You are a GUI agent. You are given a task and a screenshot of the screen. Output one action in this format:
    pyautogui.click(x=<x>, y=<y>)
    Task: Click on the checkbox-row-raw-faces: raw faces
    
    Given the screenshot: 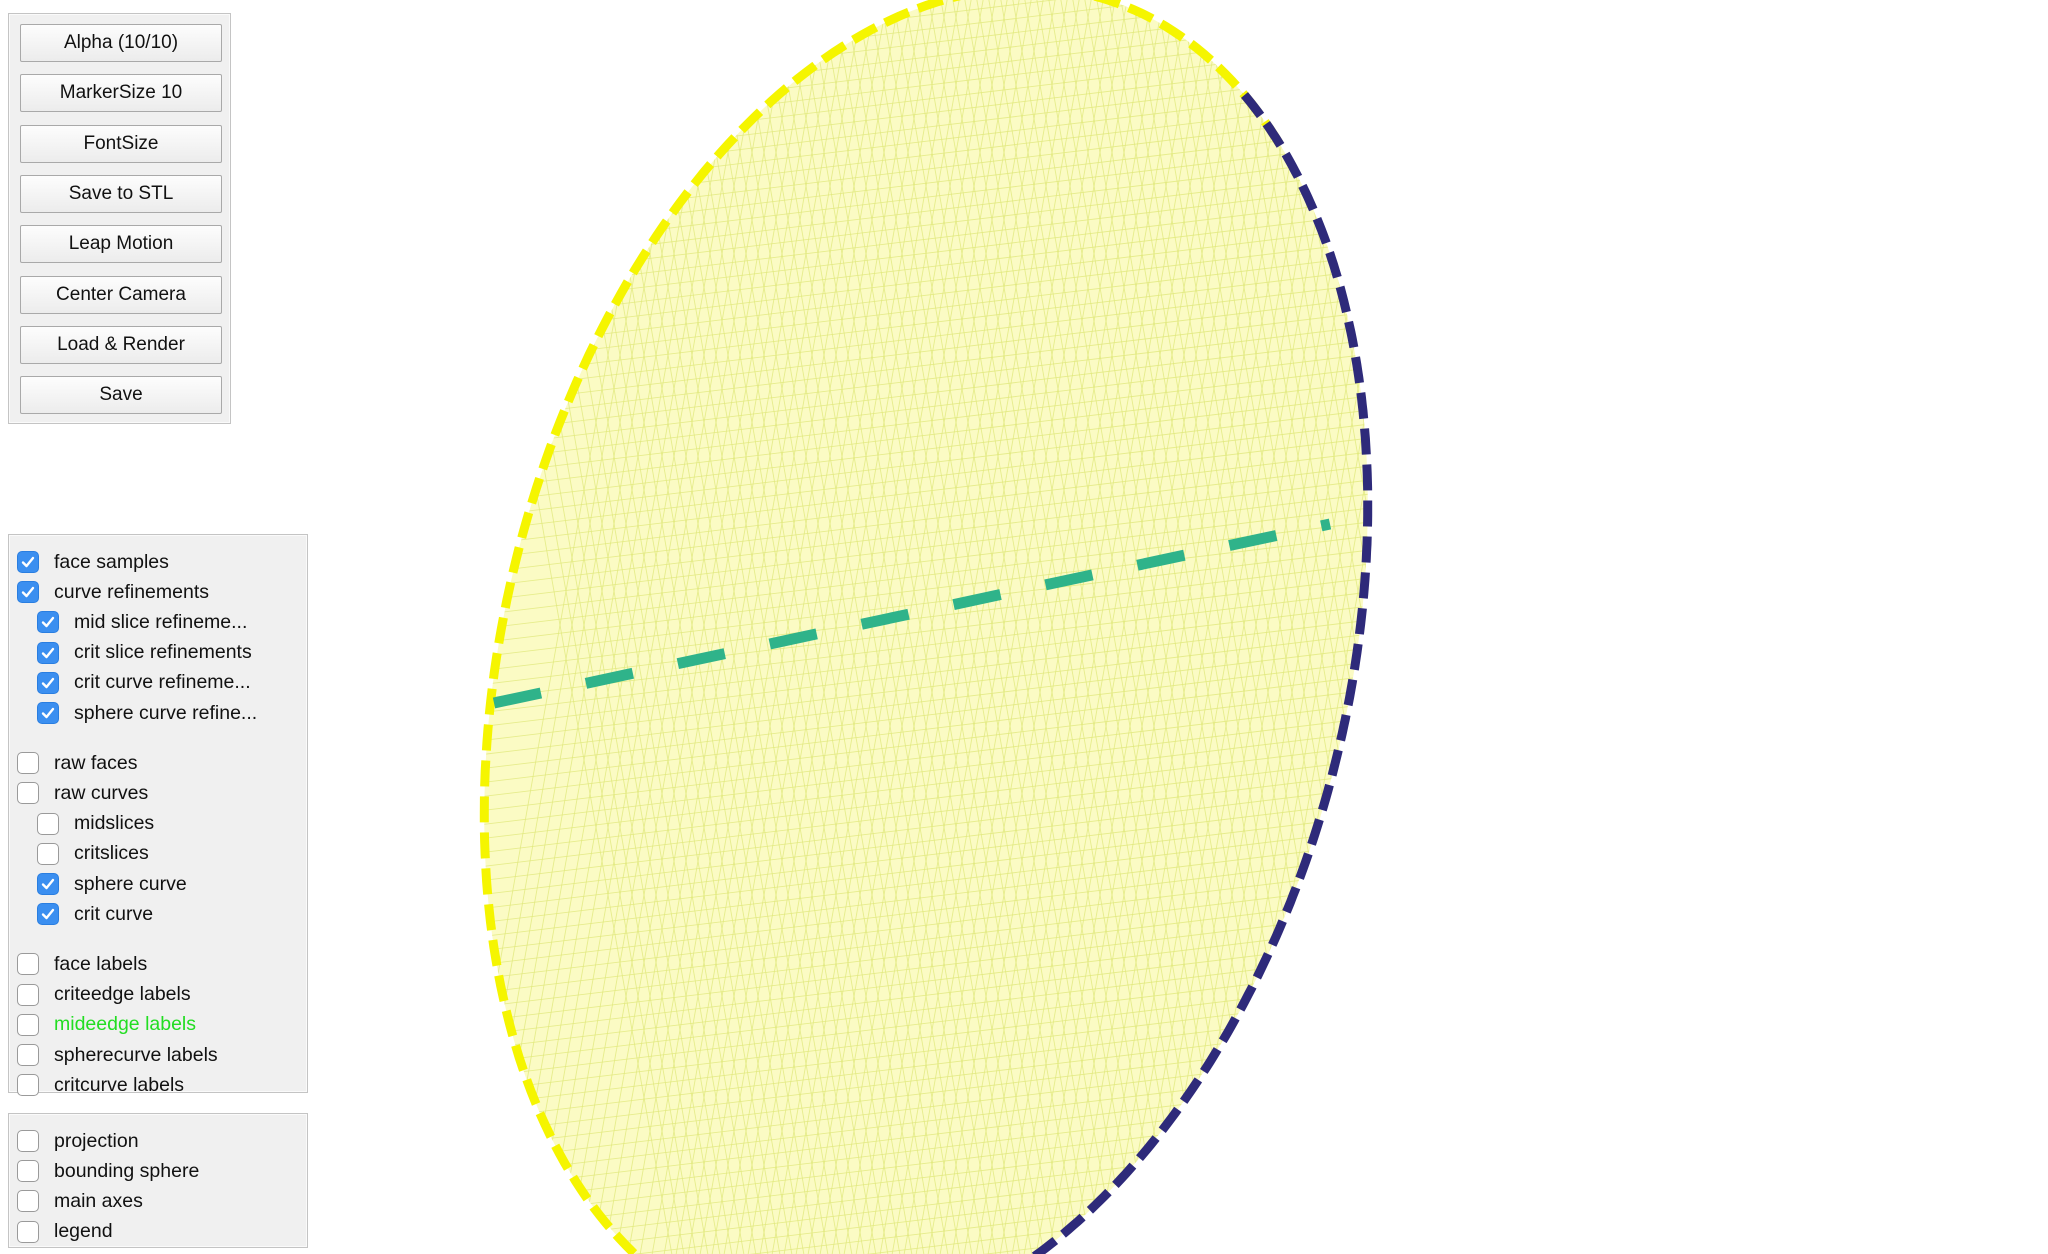 What is the action you would take?
    pyautogui.click(x=77, y=763)
    